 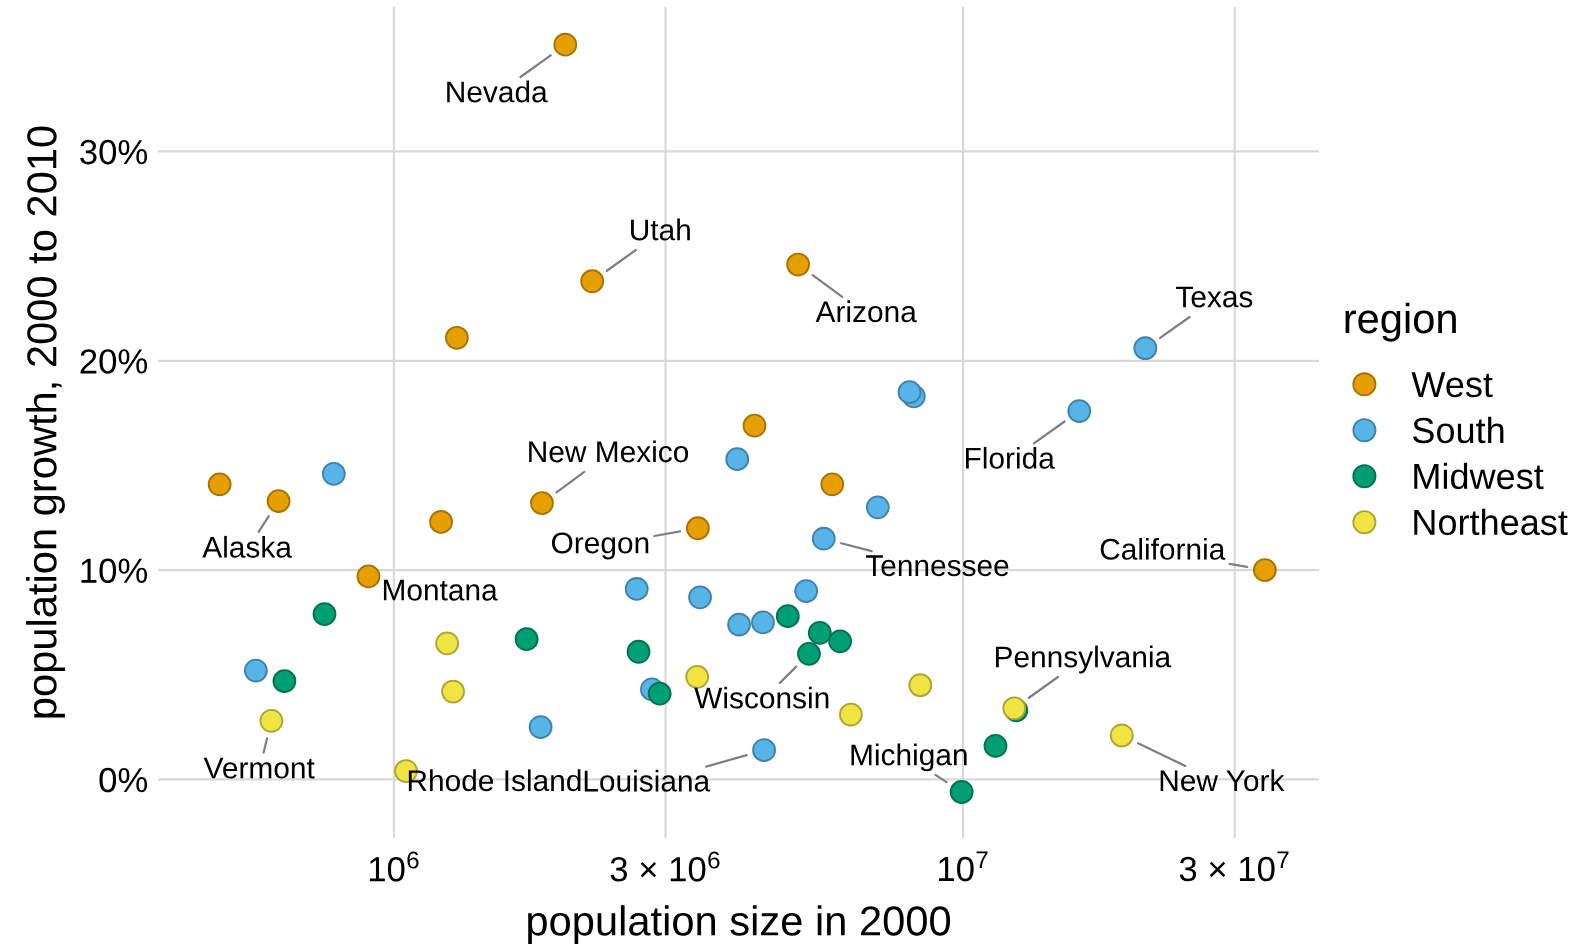 What do you see at coordinates (600, 546) in the screenshot?
I see `annotation: Oregon` at bounding box center [600, 546].